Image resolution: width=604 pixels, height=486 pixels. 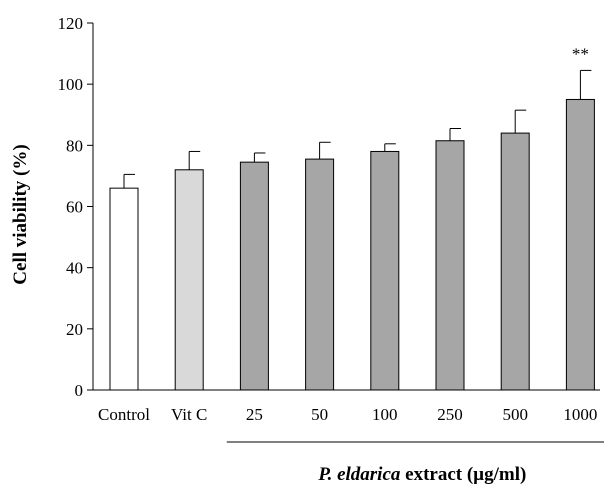 What do you see at coordinates (580, 414) in the screenshot?
I see `x-tick-label: 1000` at bounding box center [580, 414].